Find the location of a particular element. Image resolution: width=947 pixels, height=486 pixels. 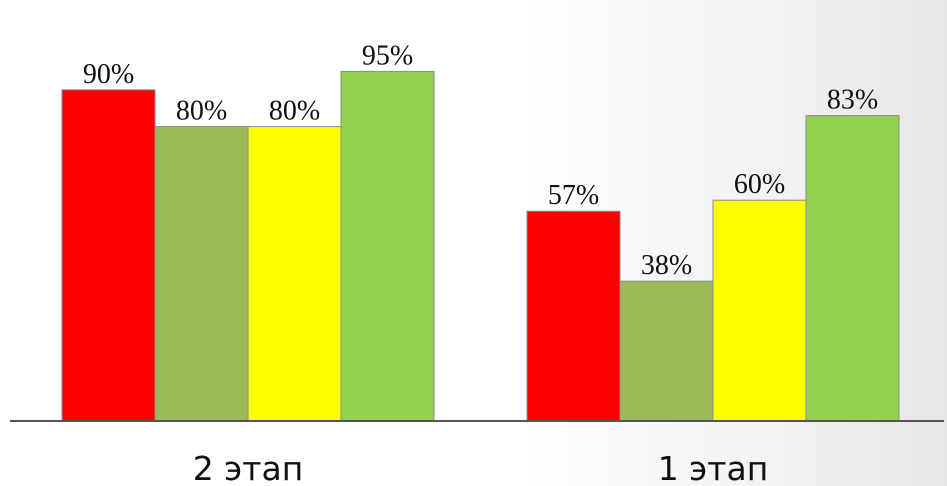

category-label-1: 2 этап is located at coordinates (248, 467).